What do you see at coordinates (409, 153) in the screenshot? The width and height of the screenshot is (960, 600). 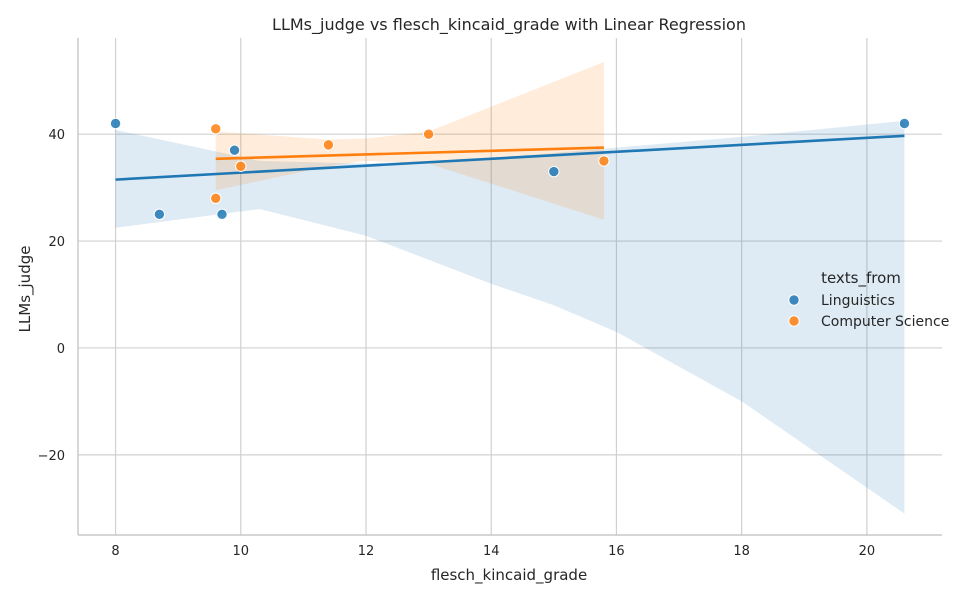 I see `computer-science-regression-line` at bounding box center [409, 153].